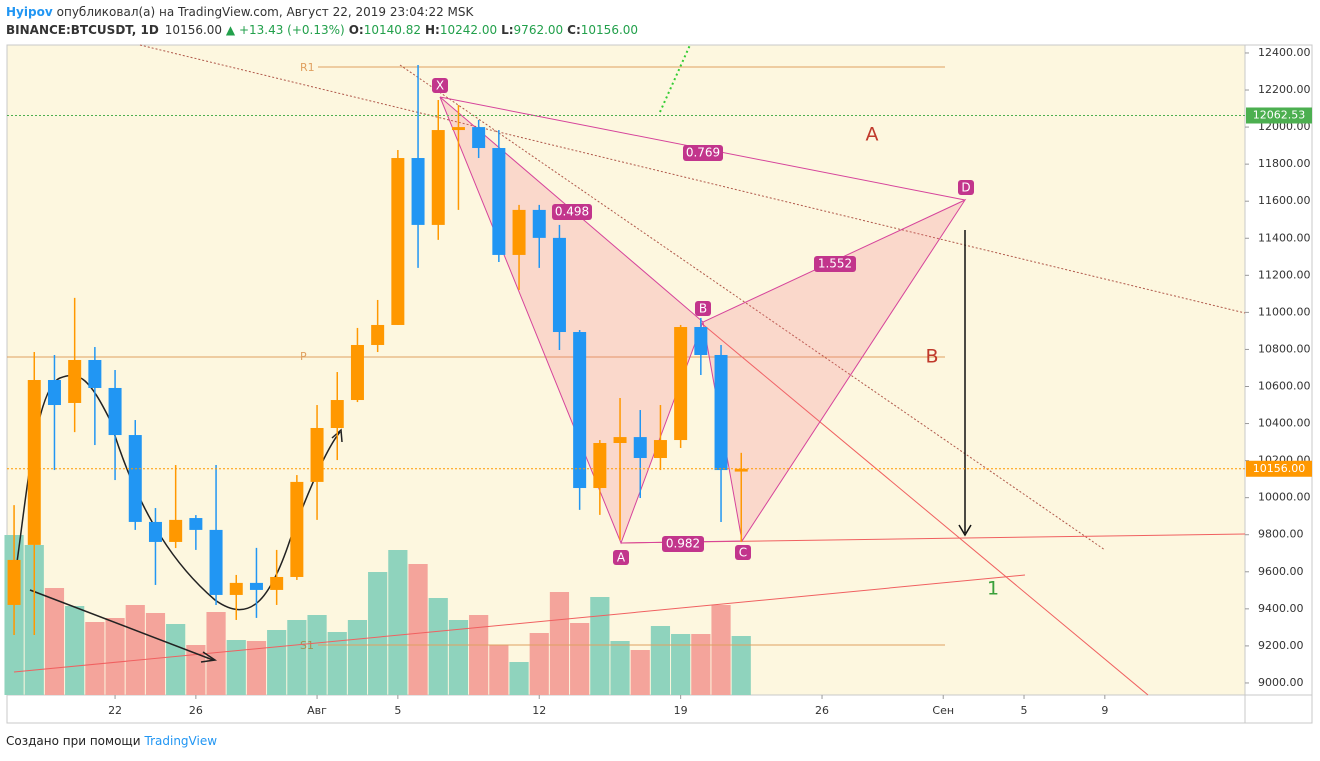  What do you see at coordinates (1281, 682) in the screenshot?
I see `y-tick-label: 9000.00` at bounding box center [1281, 682].